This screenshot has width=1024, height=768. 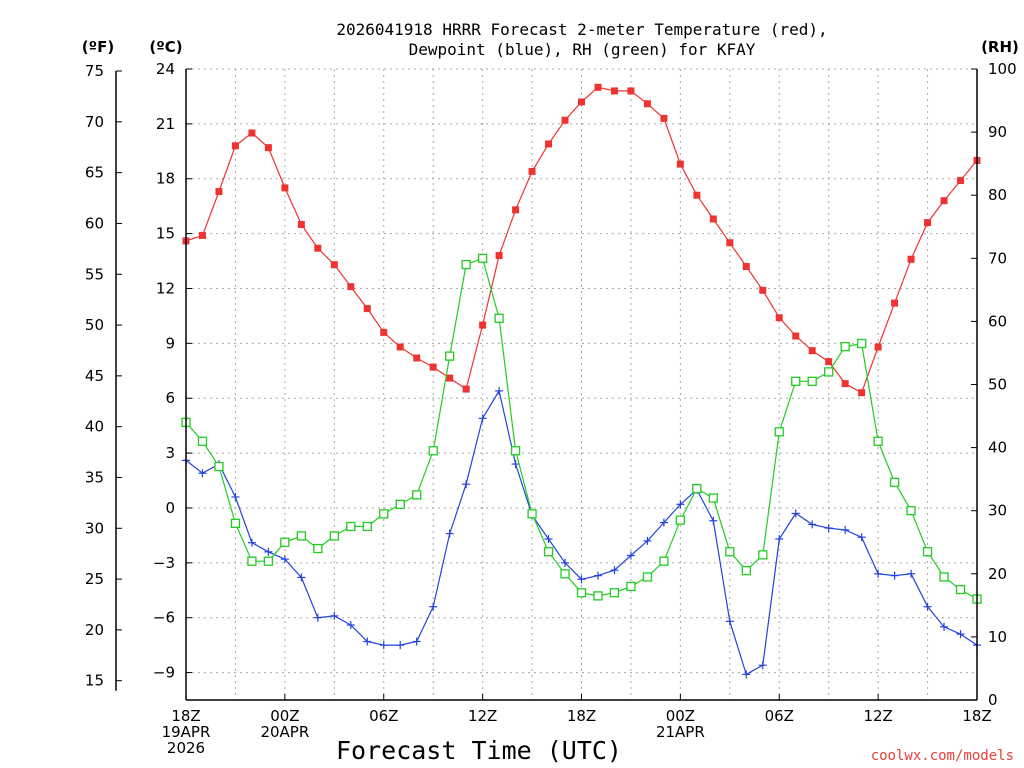 What do you see at coordinates (1000, 47) in the screenshot?
I see `rh-axis-unit: (RH)` at bounding box center [1000, 47].